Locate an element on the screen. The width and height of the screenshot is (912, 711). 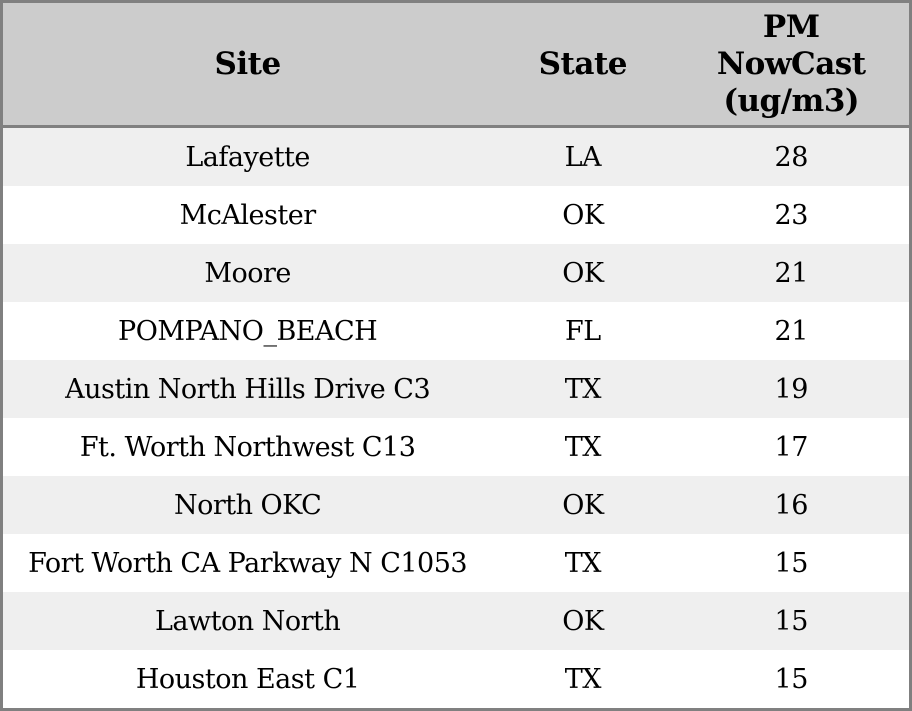
cell-pm-nowcast: 16 is located at coordinates (791, 505).